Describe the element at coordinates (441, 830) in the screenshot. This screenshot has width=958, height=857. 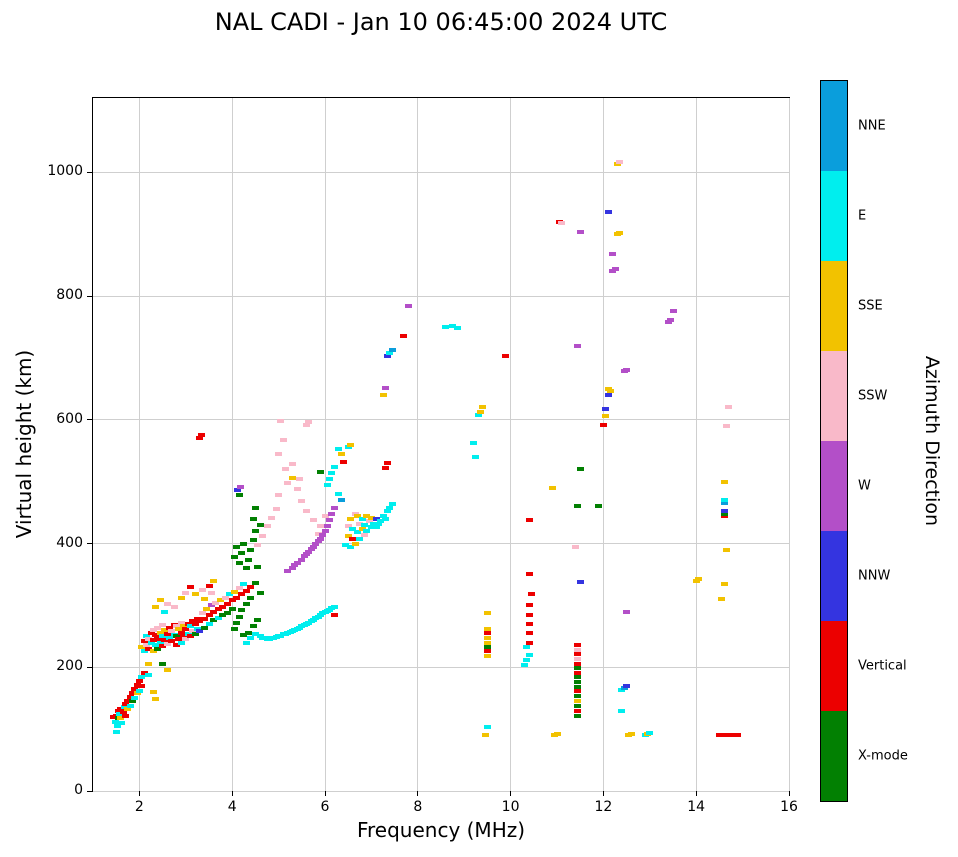
I see `x-axis-label: Frequency (MHz)` at that location.